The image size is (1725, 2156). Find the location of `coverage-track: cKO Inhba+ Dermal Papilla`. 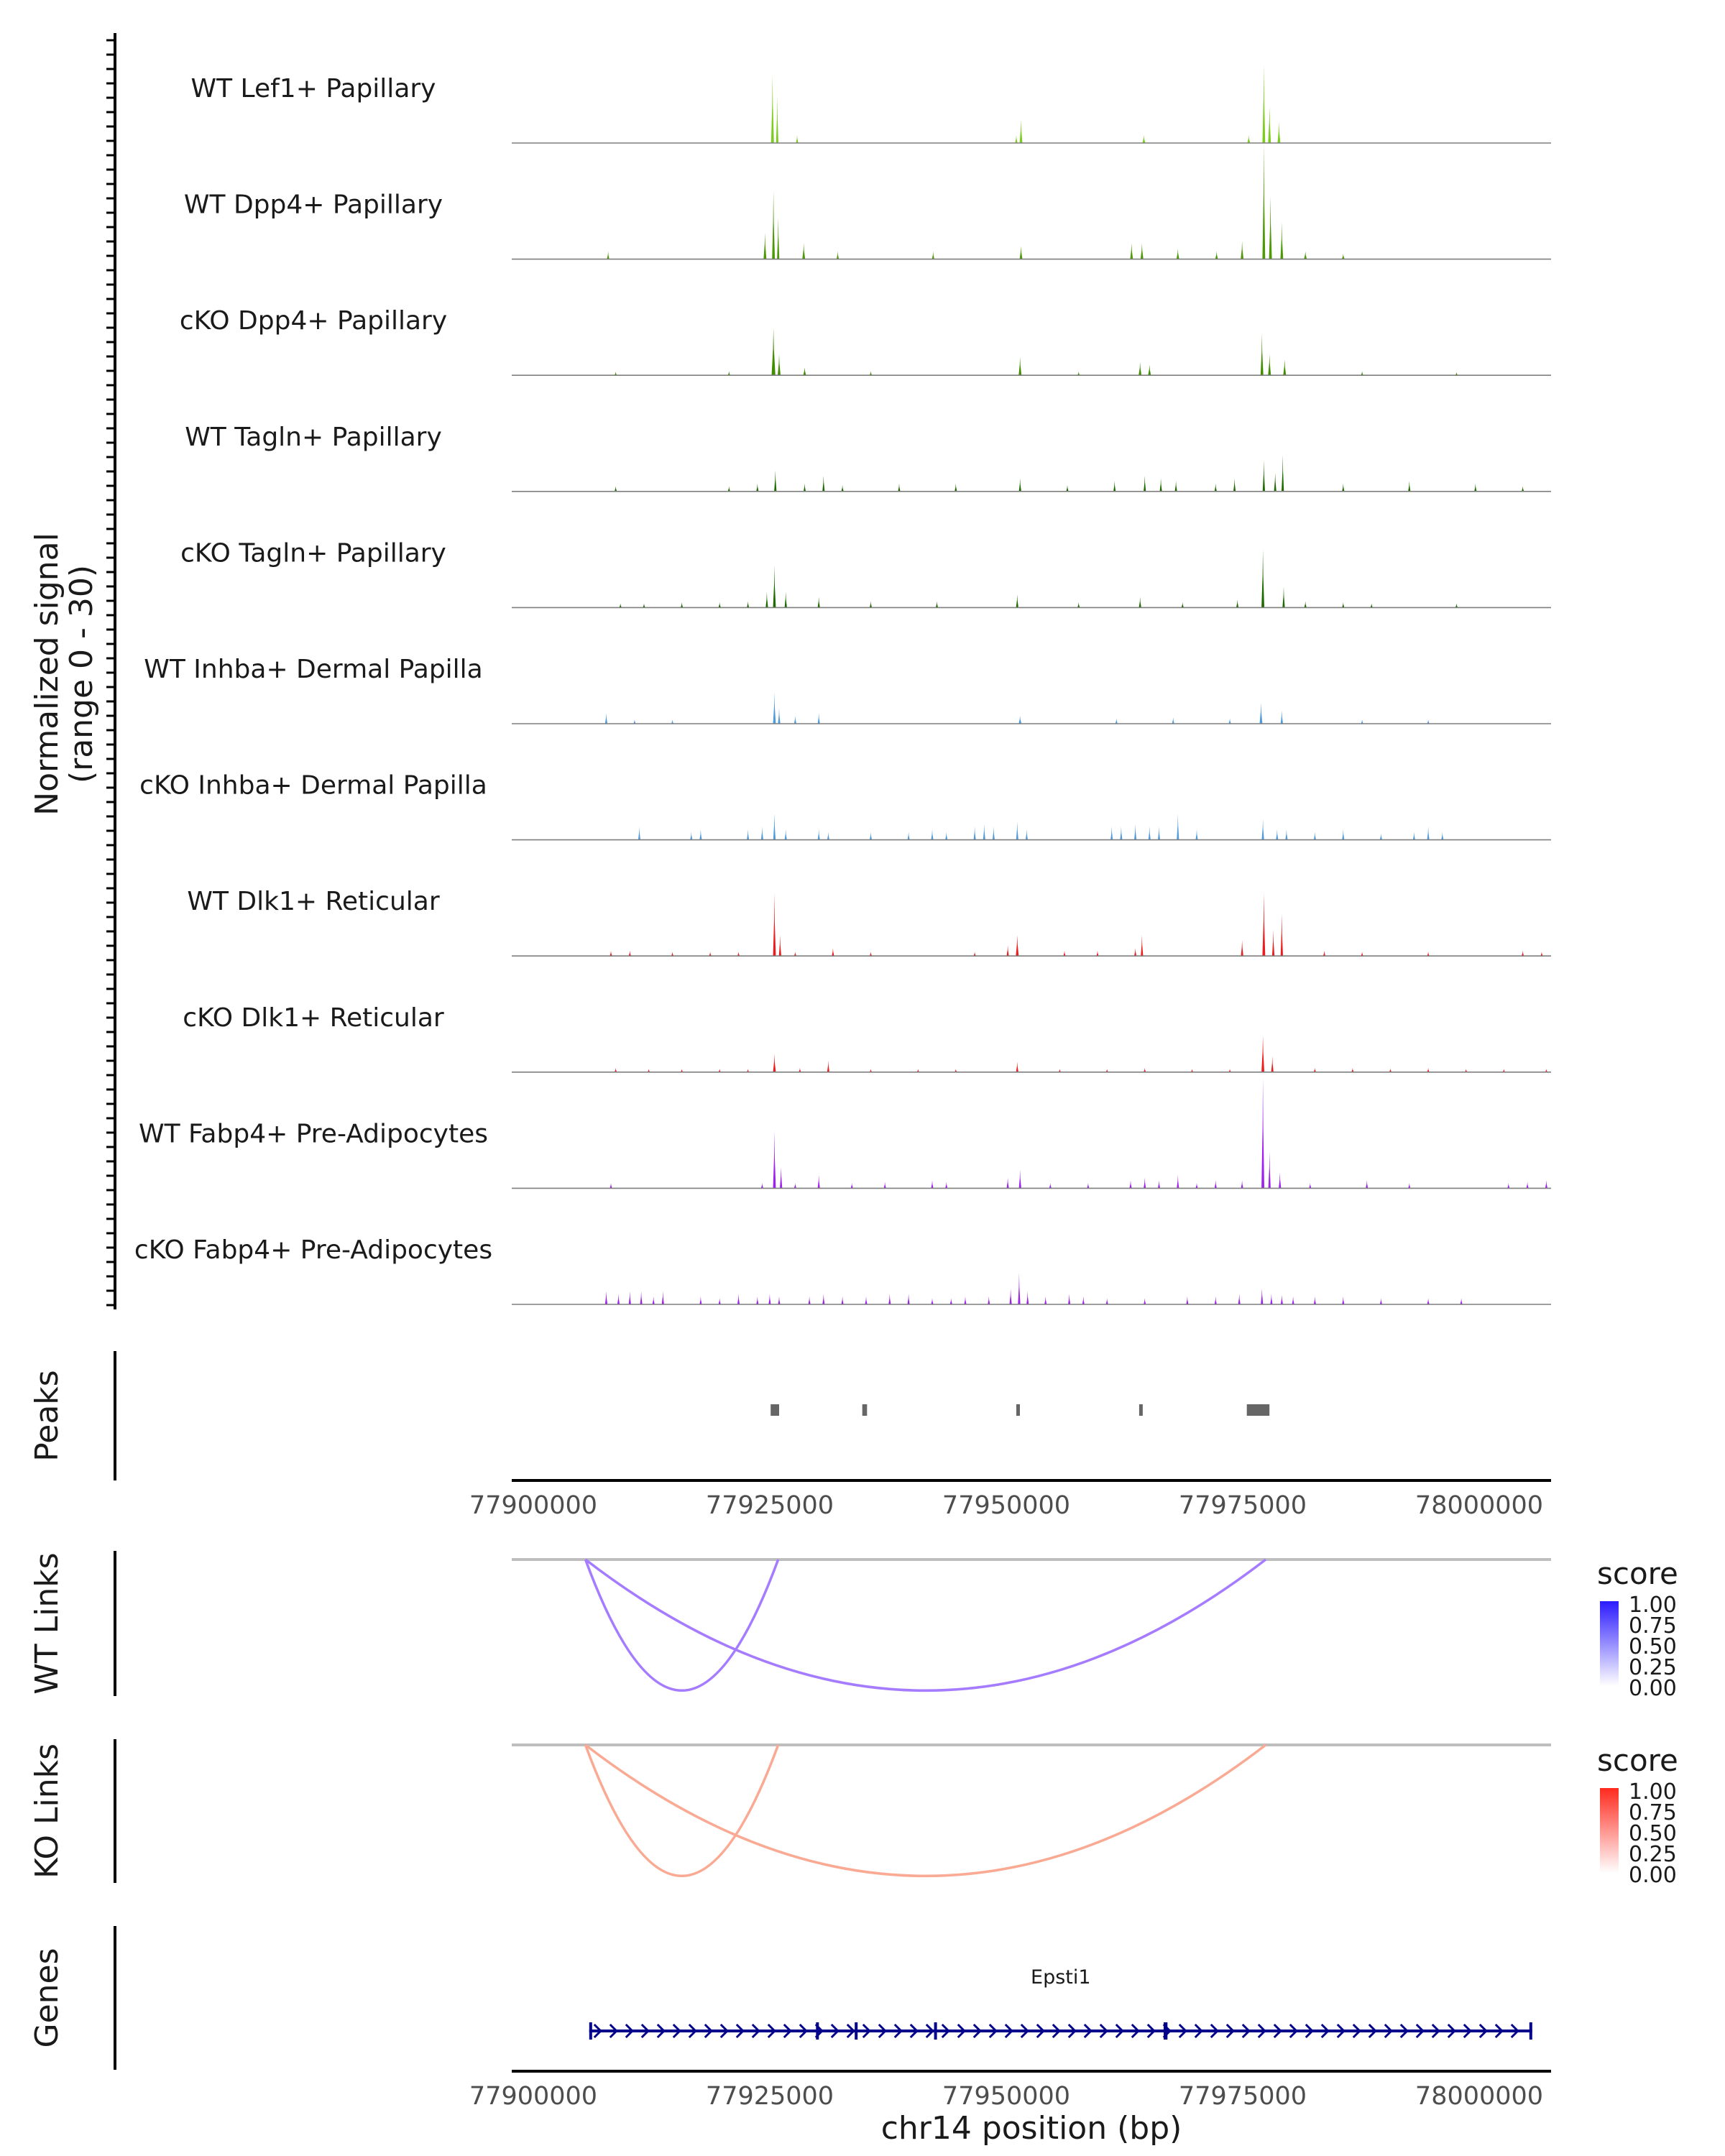

coverage-track: cKO Inhba+ Dermal Papilla is located at coordinates (845, 806).